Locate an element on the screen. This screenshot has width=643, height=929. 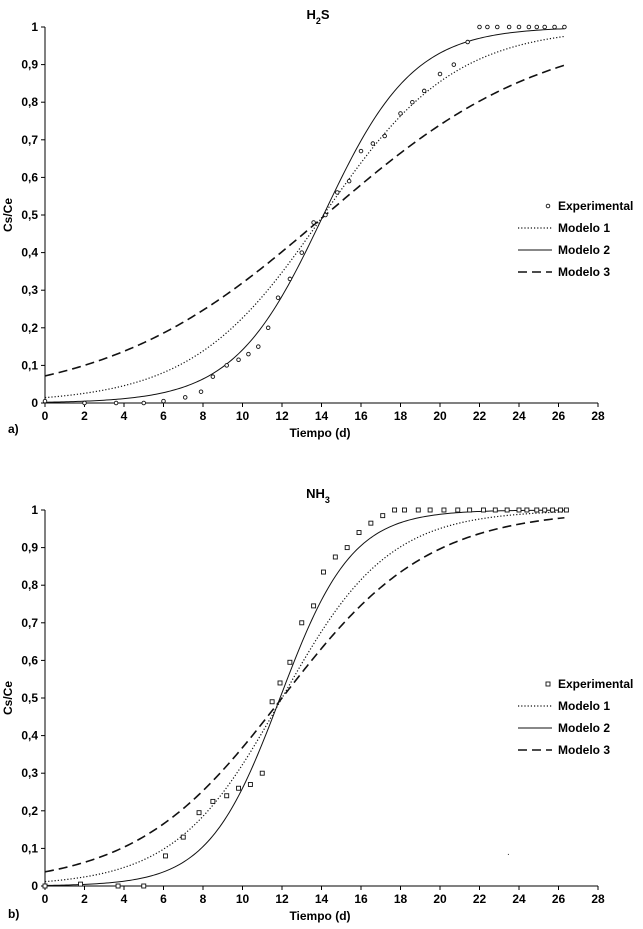
x-tick-label: 22 is located at coordinates (480, 899).